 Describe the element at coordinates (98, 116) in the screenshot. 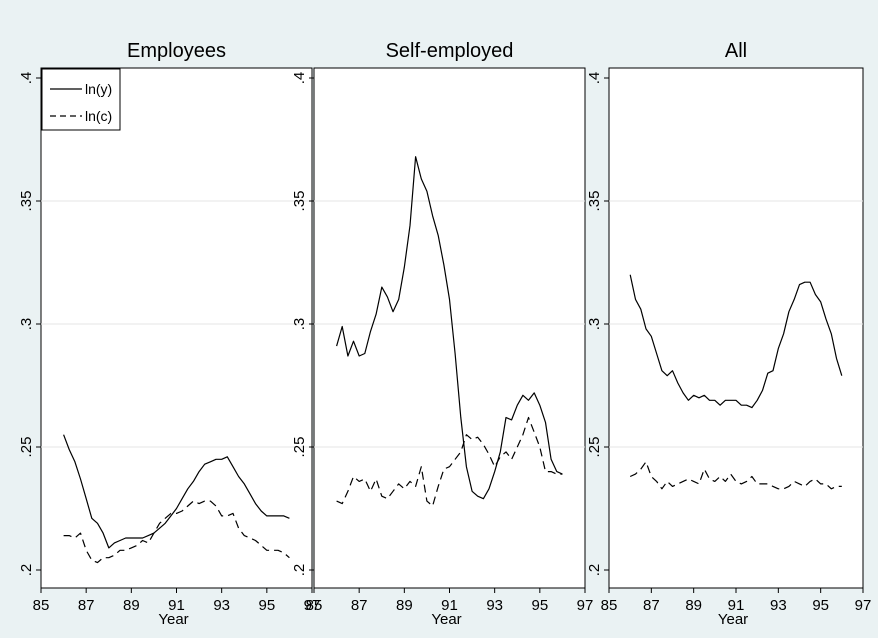

I see `legend-label: ln(c)` at that location.